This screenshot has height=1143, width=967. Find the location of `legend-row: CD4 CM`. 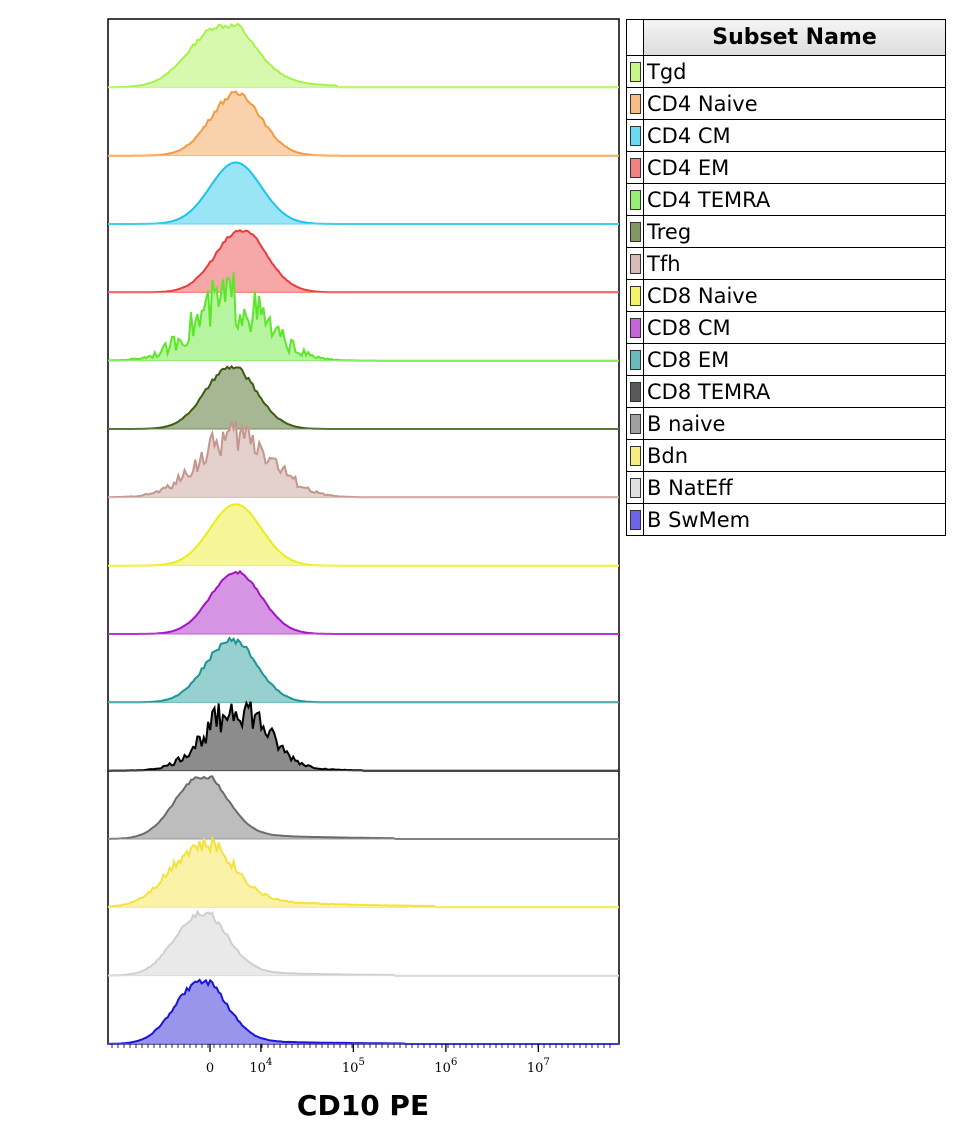

legend-row: CD4 CM is located at coordinates (786, 135).